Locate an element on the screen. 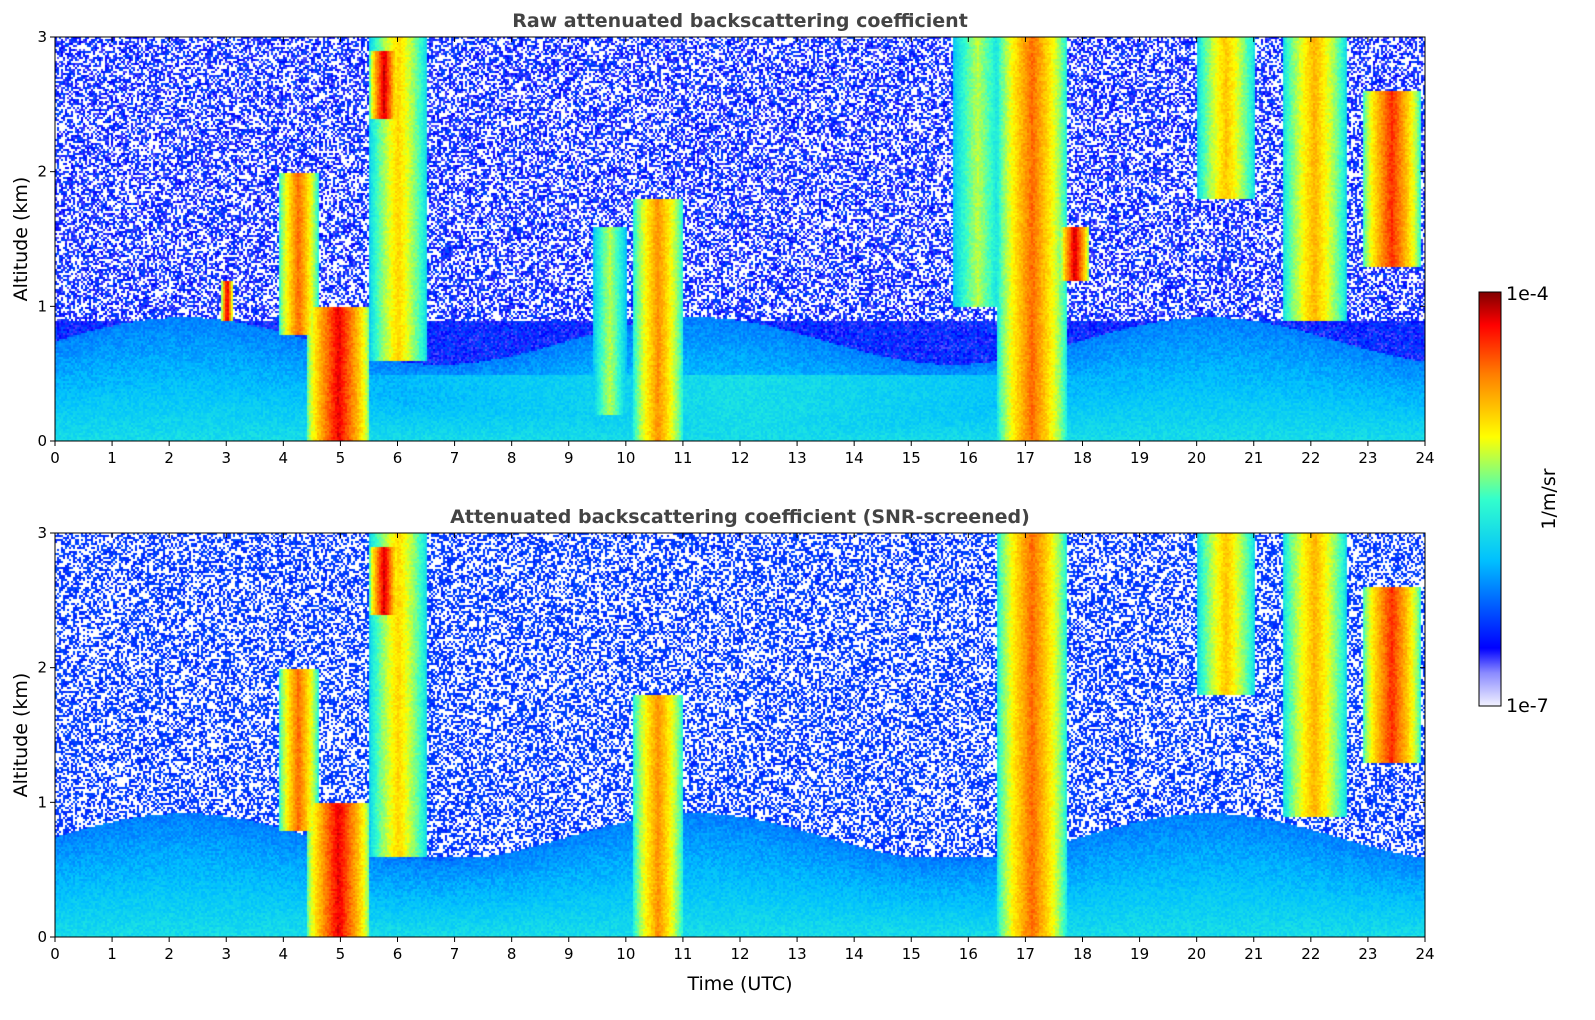 This screenshot has height=1020, width=1595. colorbar-gradient is located at coordinates (1490, 499).